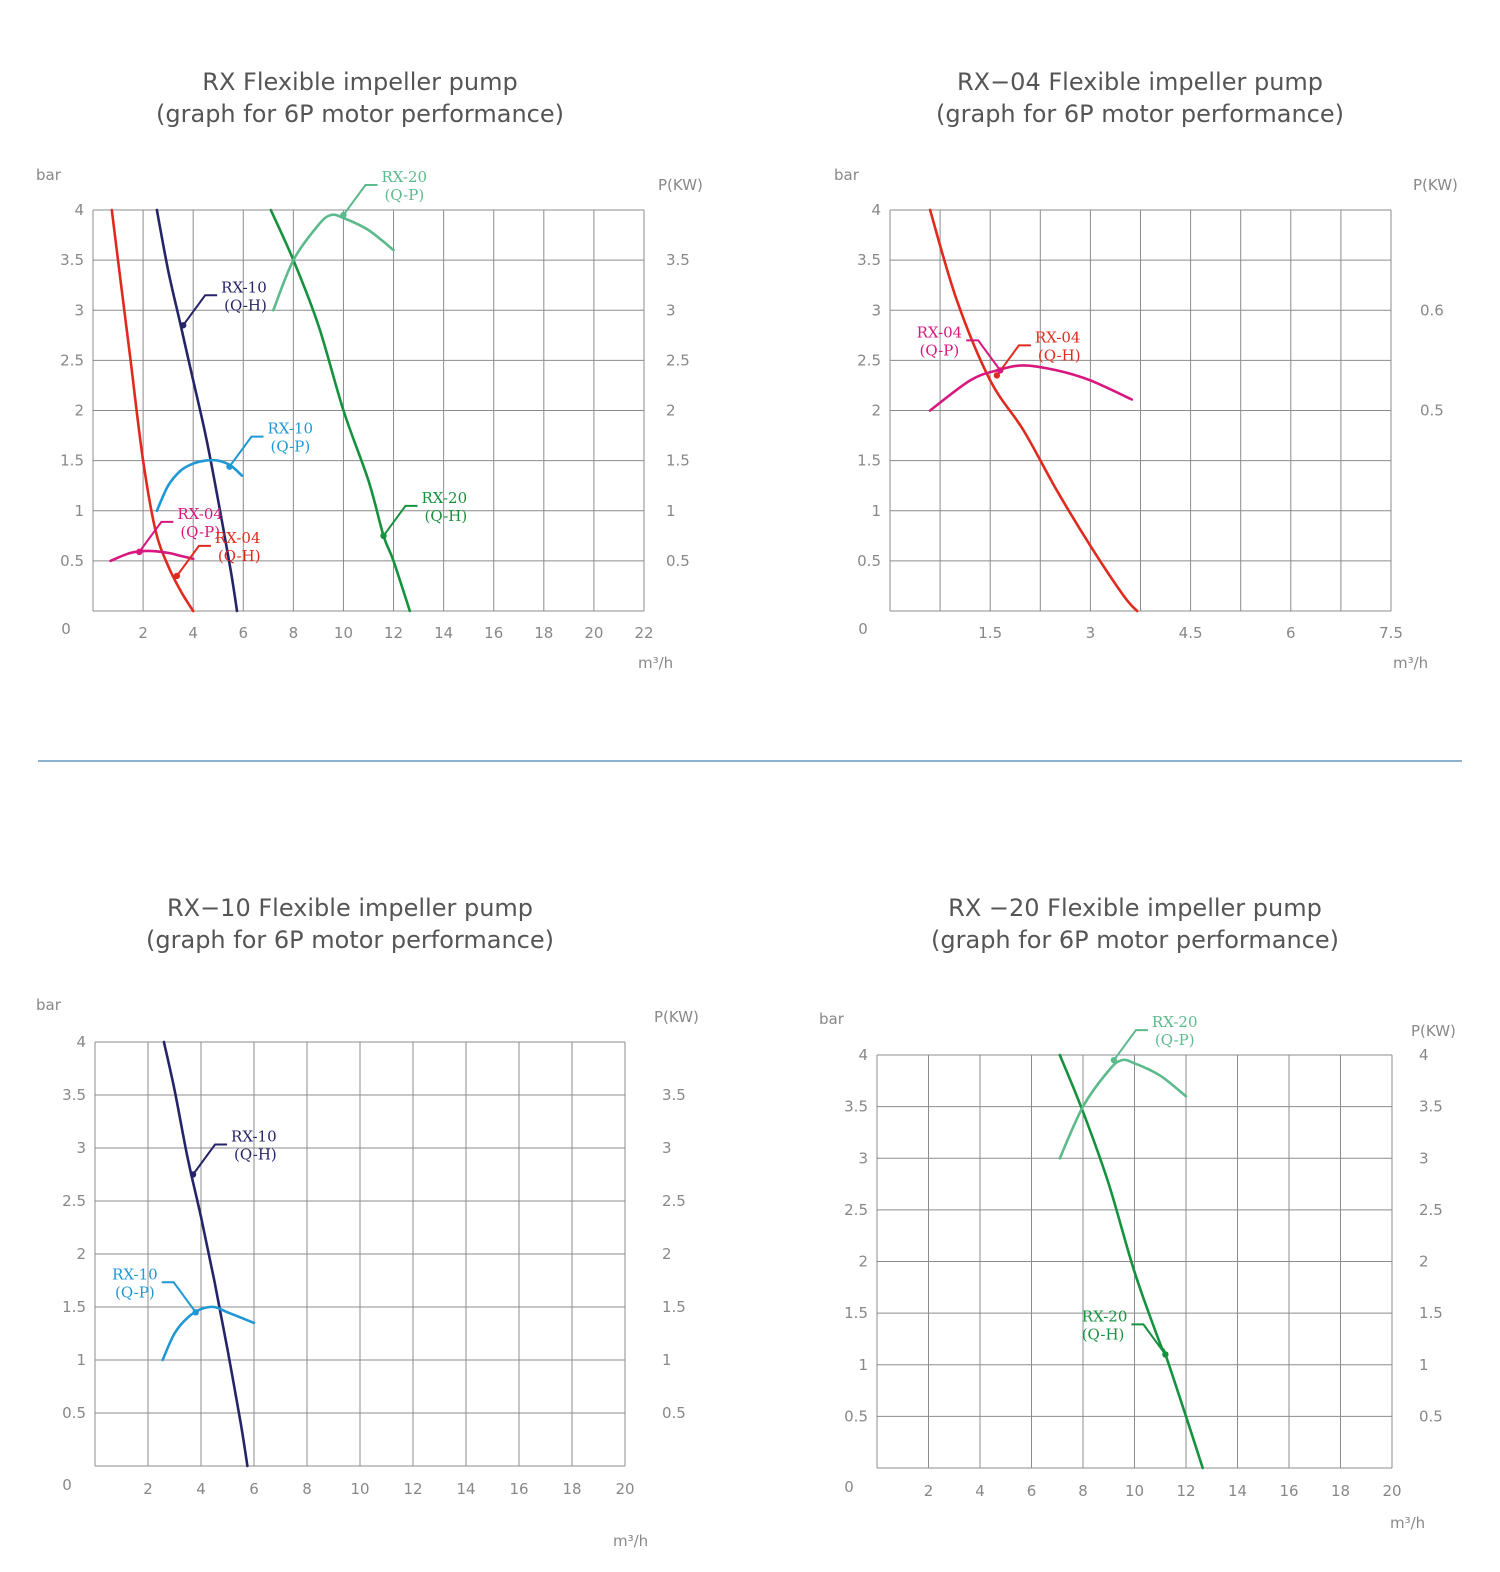 Image resolution: width=1500 pixels, height=1572 pixels. Describe the element at coordinates (1140, 114) in the screenshot. I see `chart-2-subtitle-line: (graph for 6P motor performance)` at that location.